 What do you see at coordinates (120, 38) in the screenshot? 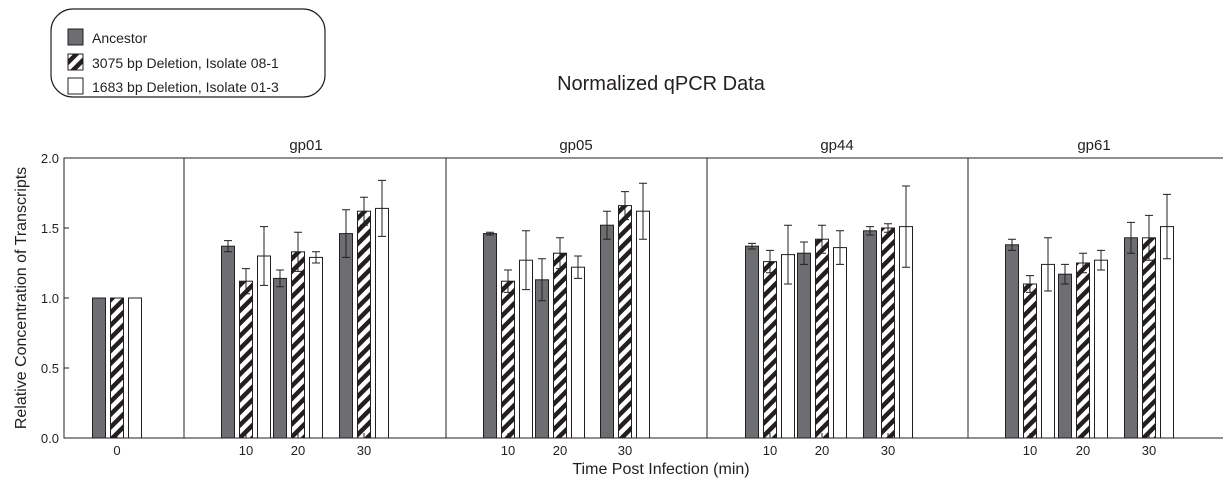
I see `legend-label-ancestor: Ancestor` at bounding box center [120, 38].